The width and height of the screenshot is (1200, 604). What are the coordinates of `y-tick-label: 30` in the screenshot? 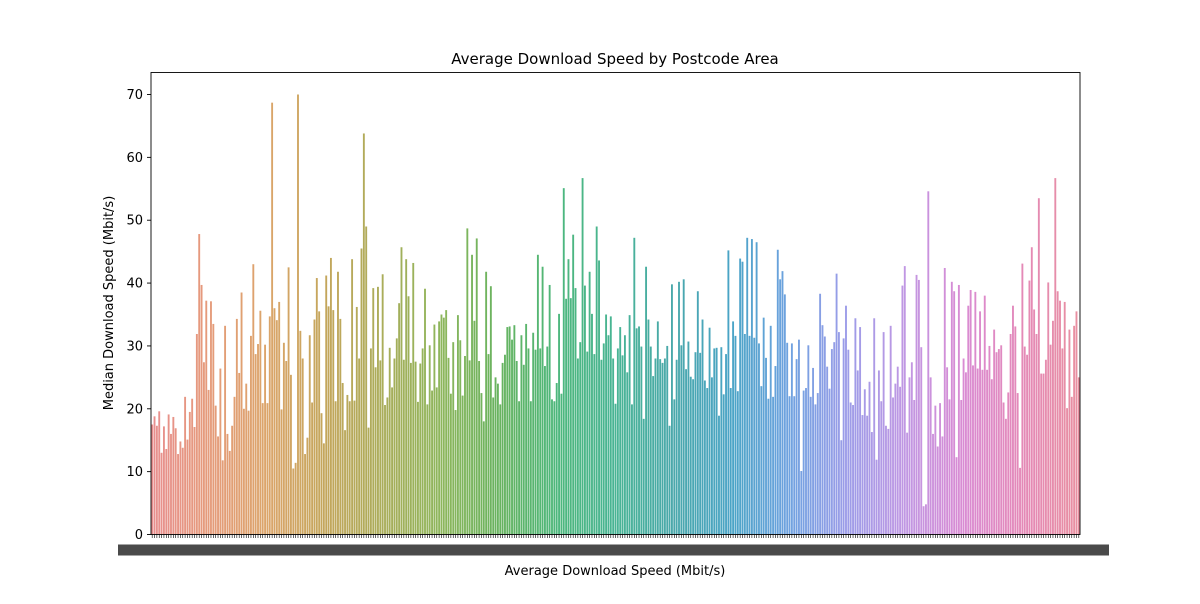 It's located at (134, 346).